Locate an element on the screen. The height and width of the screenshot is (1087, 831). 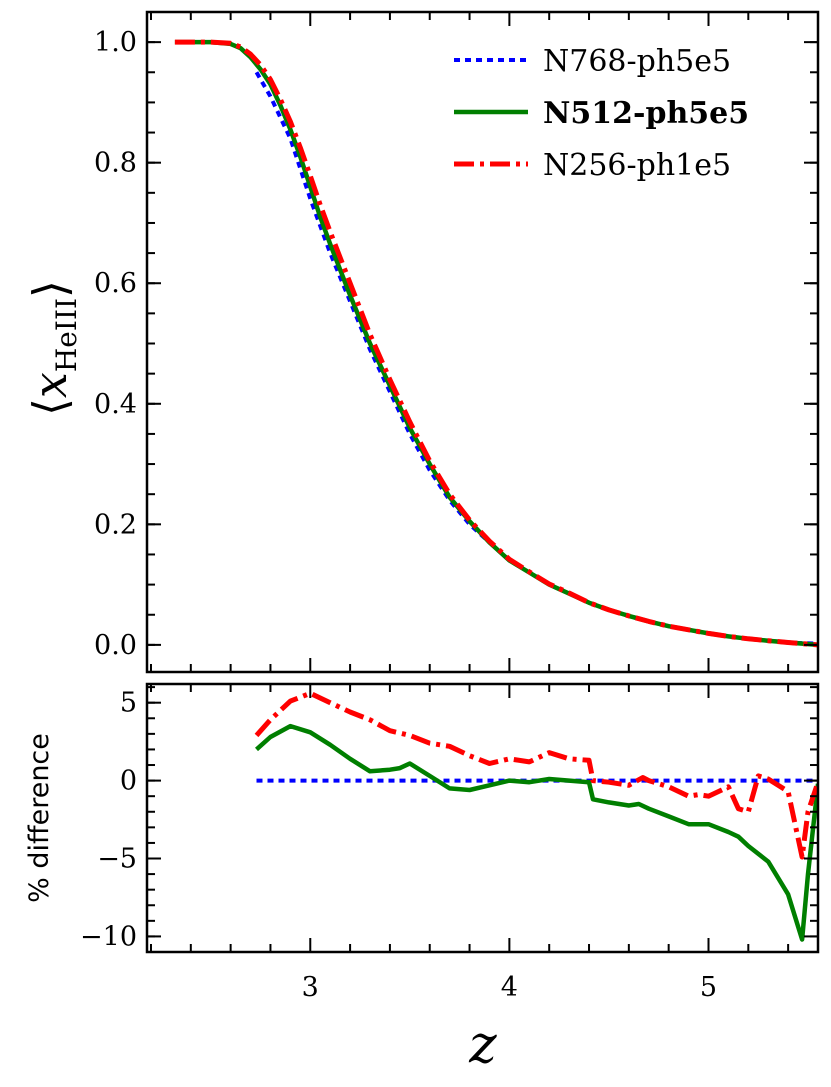
y-axis-label-top: ⟨xHeIII⟩ is located at coordinates (53, 348).